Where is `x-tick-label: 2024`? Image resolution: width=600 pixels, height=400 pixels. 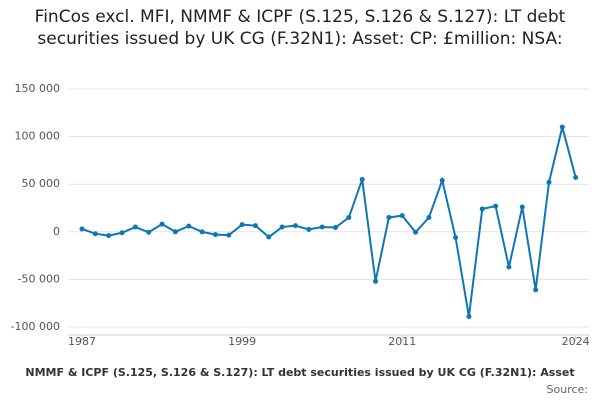
x-tick-label: 2024 is located at coordinates (576, 341).